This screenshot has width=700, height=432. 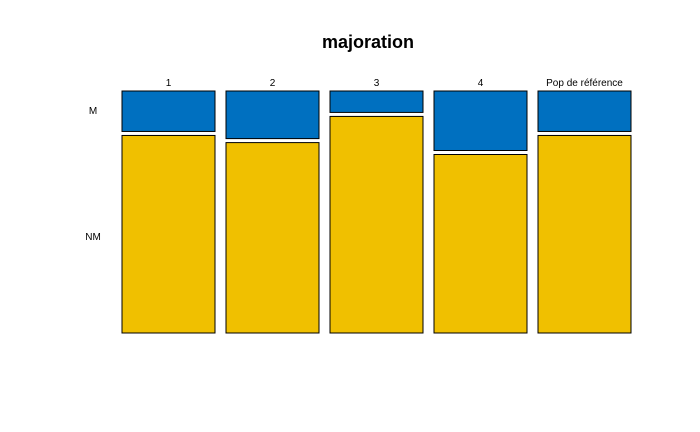 I want to click on row-label-m: M, so click(x=93, y=111).